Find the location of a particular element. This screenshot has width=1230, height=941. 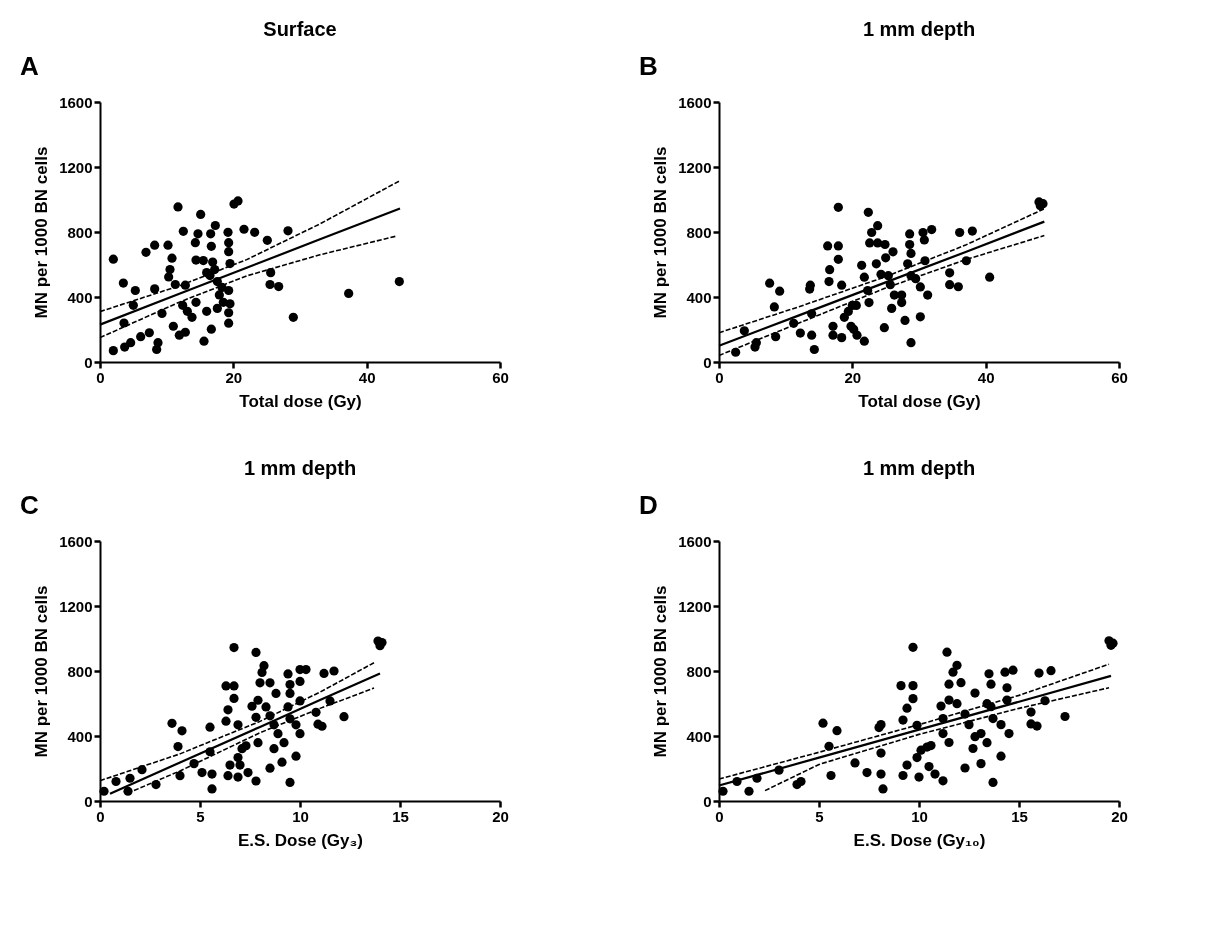

chart-title: Surface is located at coordinates (300, 29).